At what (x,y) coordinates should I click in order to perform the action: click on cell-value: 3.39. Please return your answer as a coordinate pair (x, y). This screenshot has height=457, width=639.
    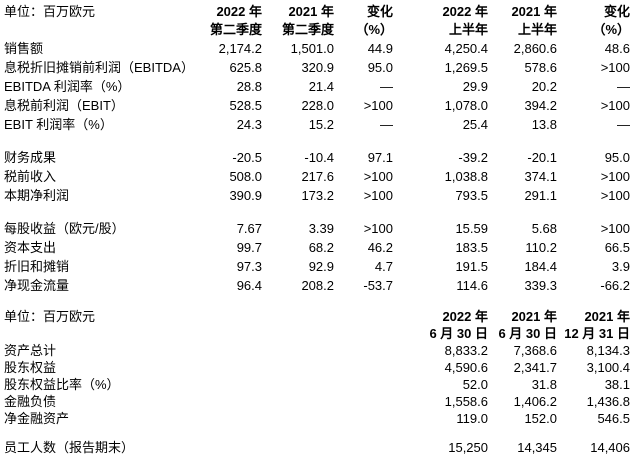
    Looking at the image, I should click on (321, 228).